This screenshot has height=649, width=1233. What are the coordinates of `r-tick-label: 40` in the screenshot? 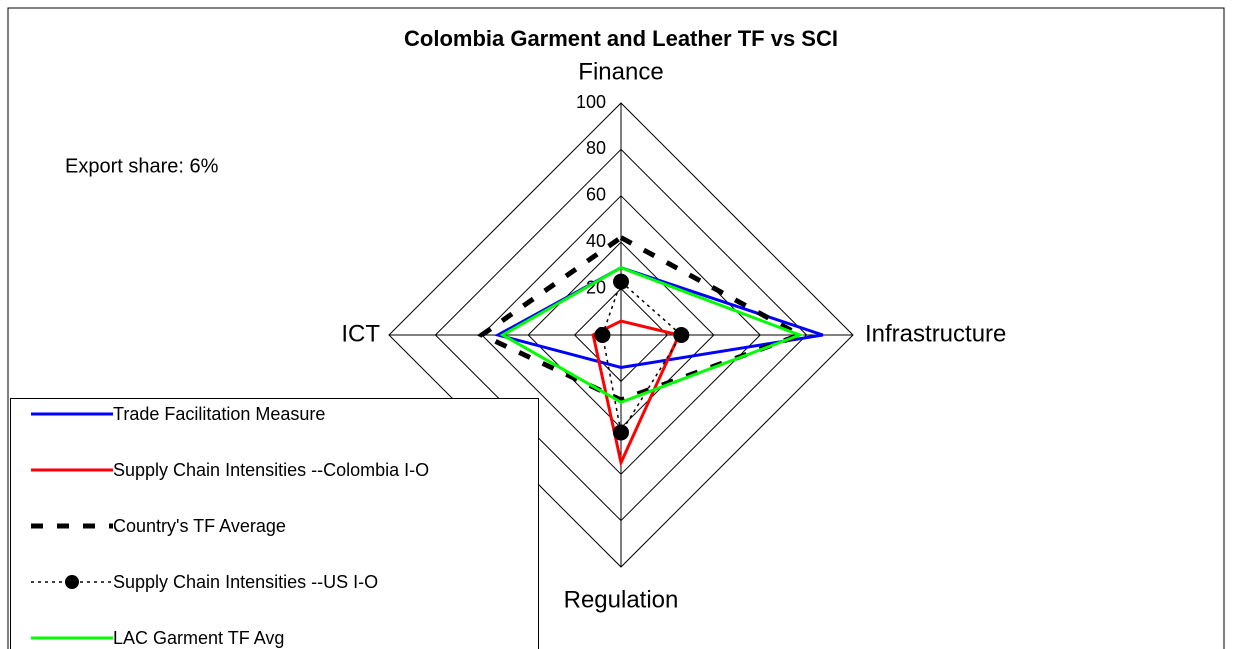 It's located at (596, 241).